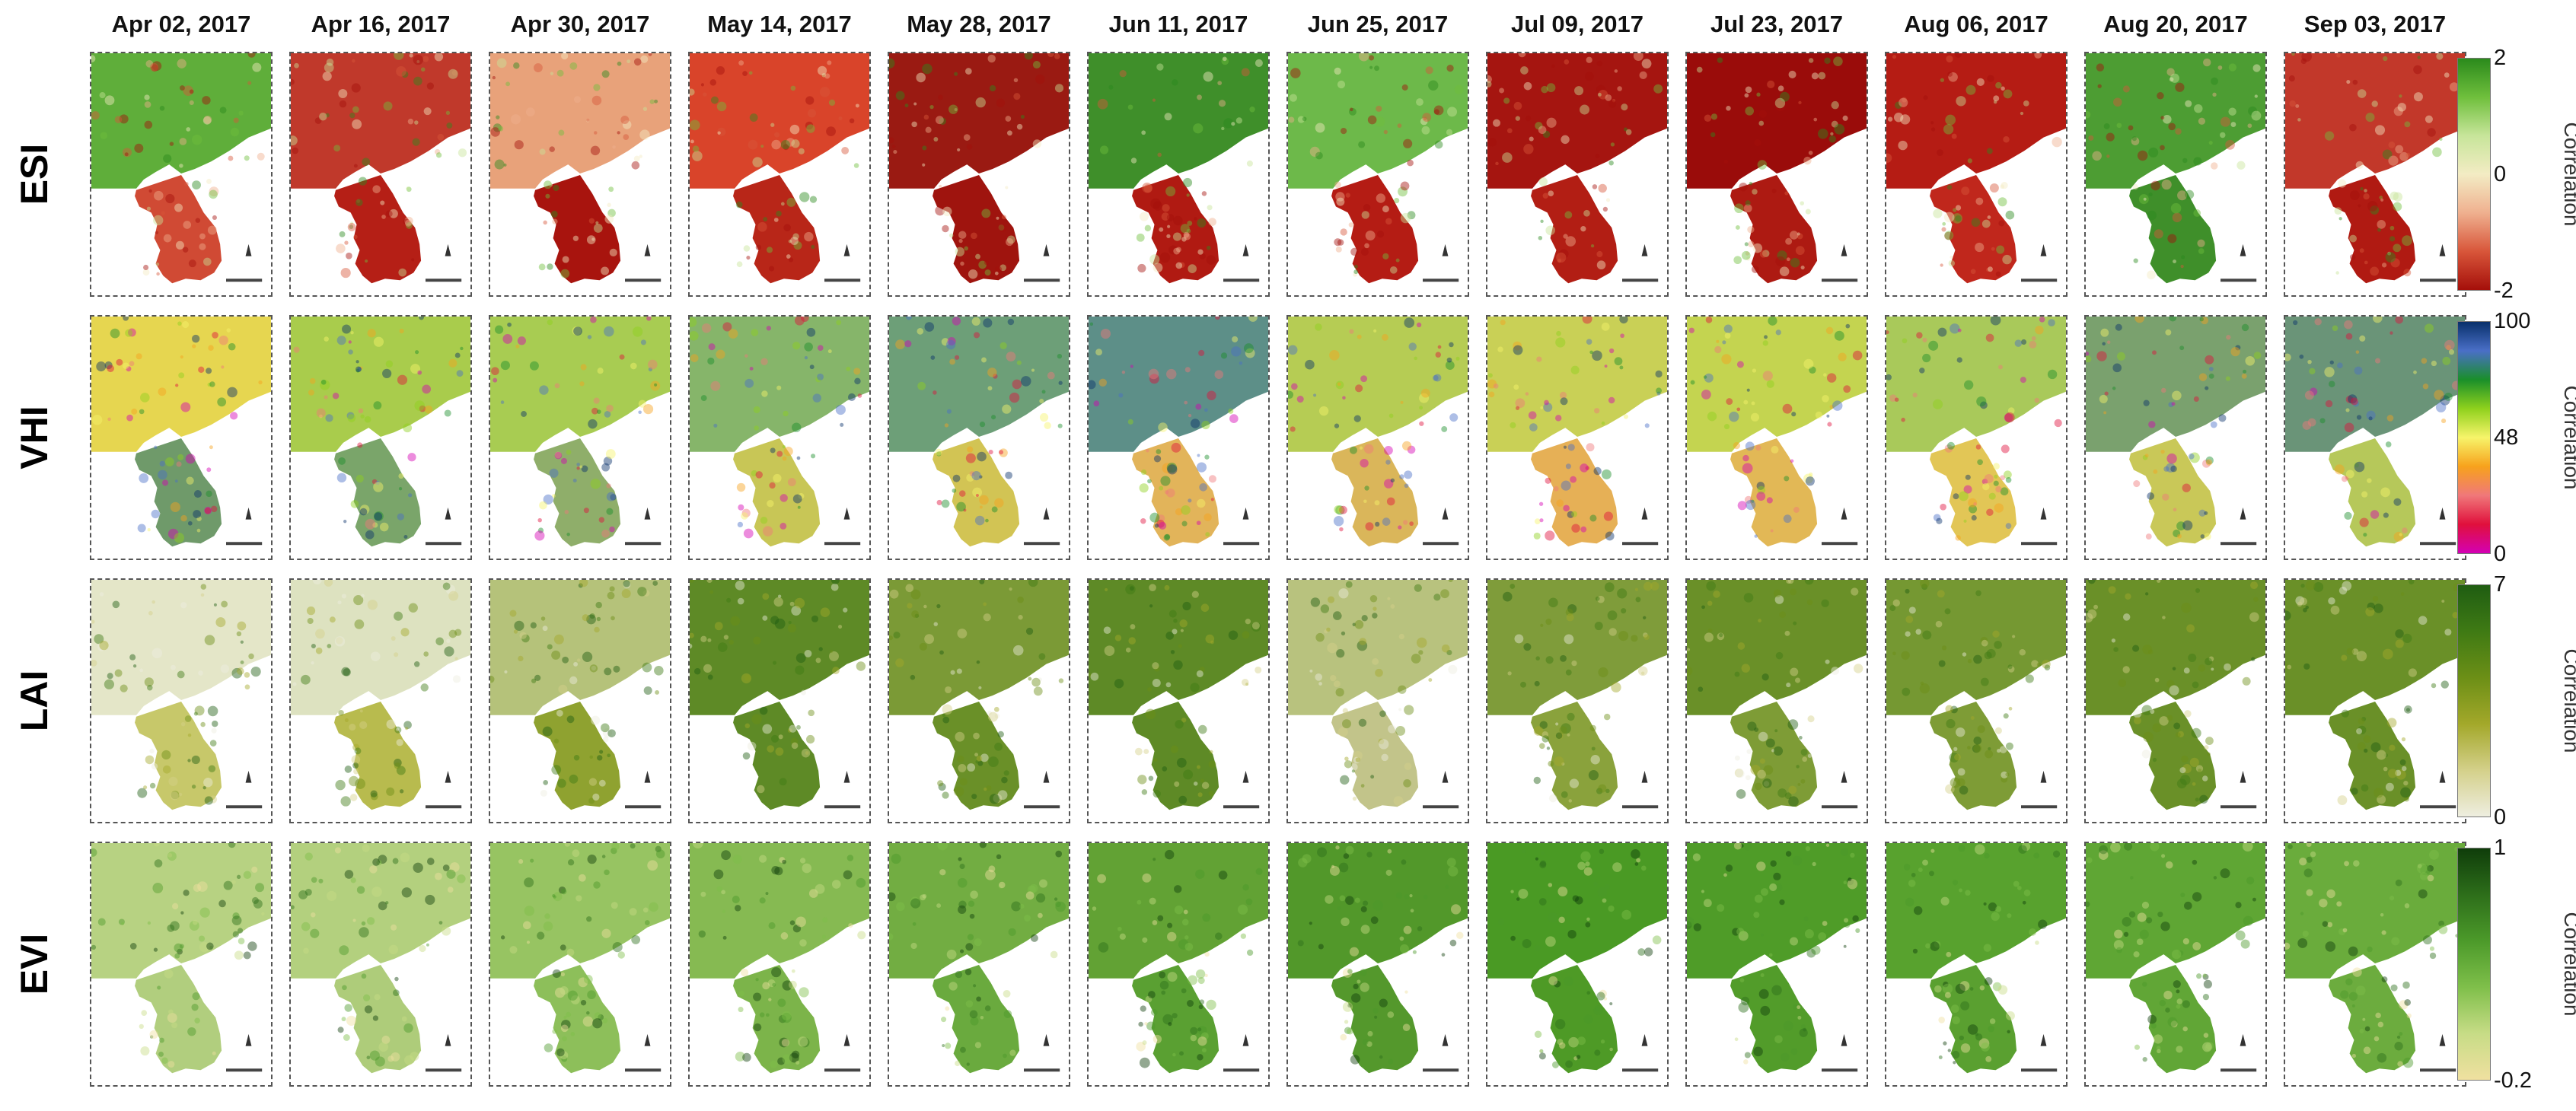  I want to click on scale-bar-icon, so click(1042, 280).